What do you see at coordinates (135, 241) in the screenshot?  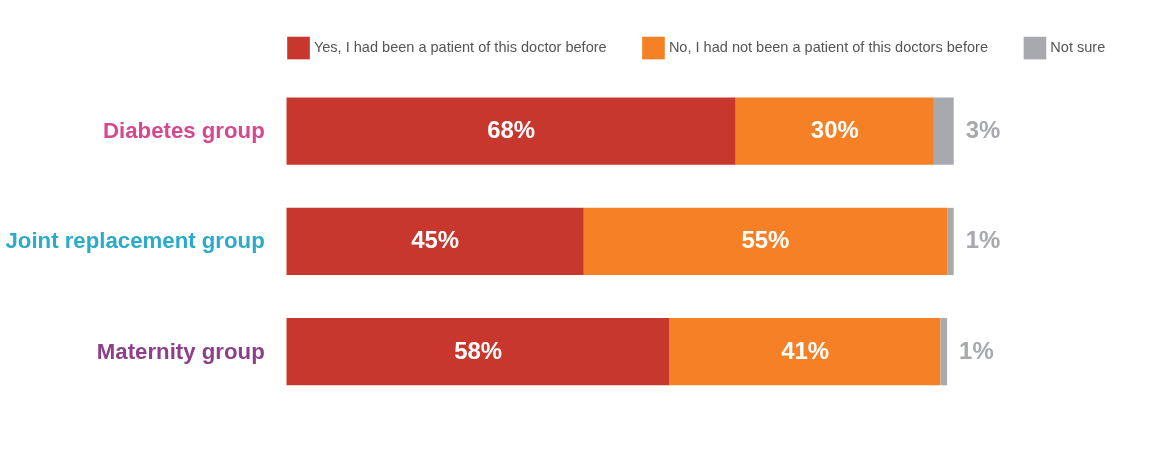 I see `y-tick-label: Joint replacement group` at bounding box center [135, 241].